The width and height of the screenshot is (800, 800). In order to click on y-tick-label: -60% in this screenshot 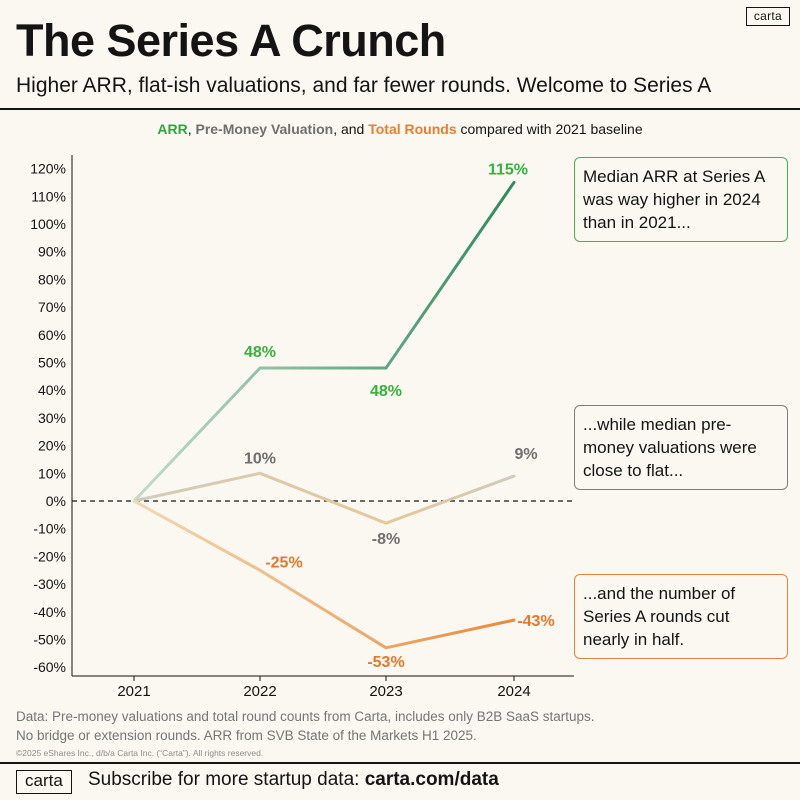, I will do `click(49, 667)`.